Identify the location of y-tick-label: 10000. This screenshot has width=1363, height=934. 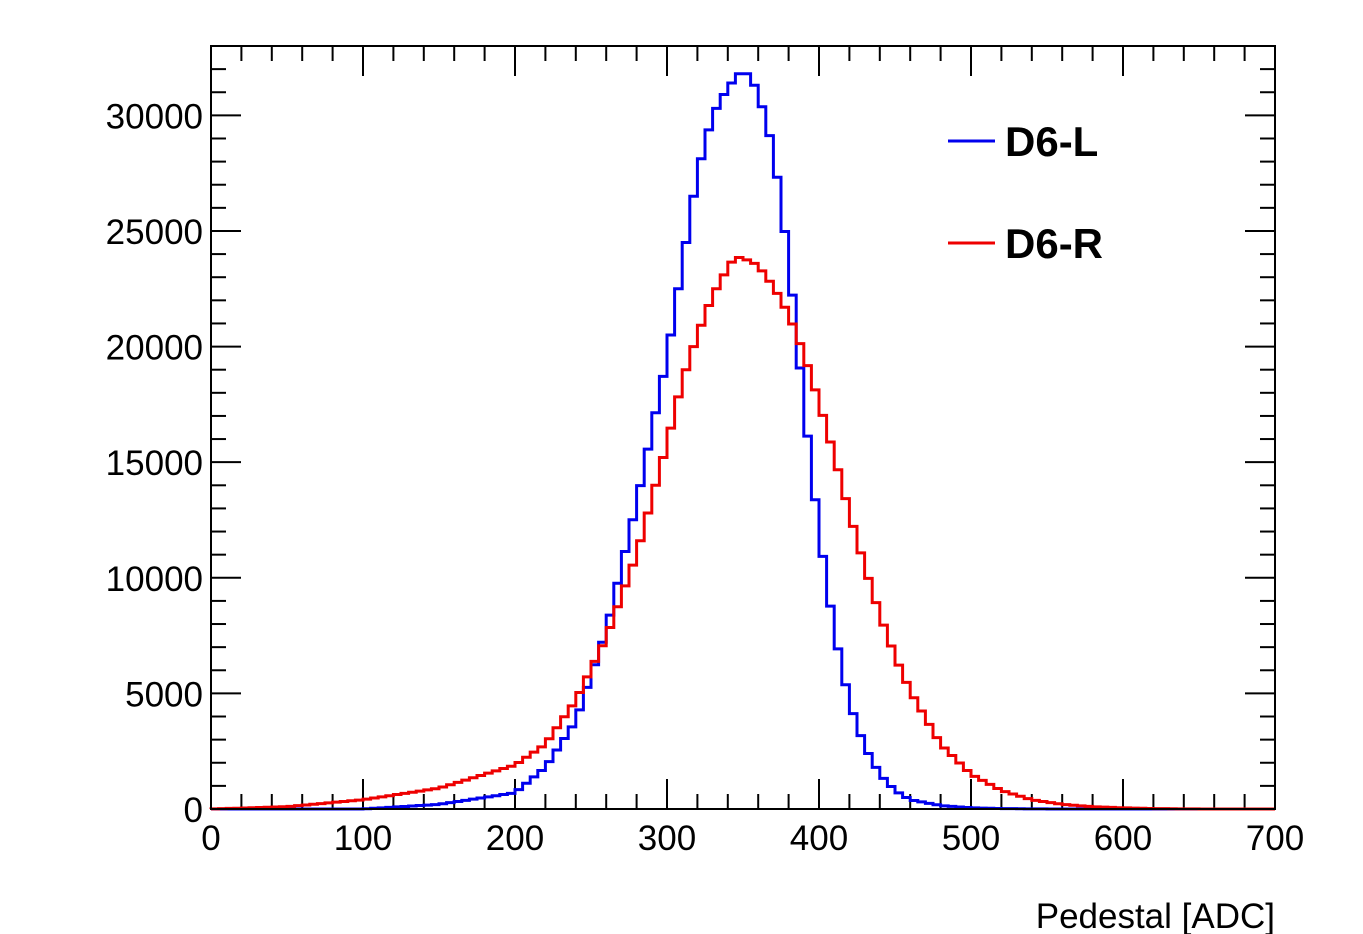
(154, 579).